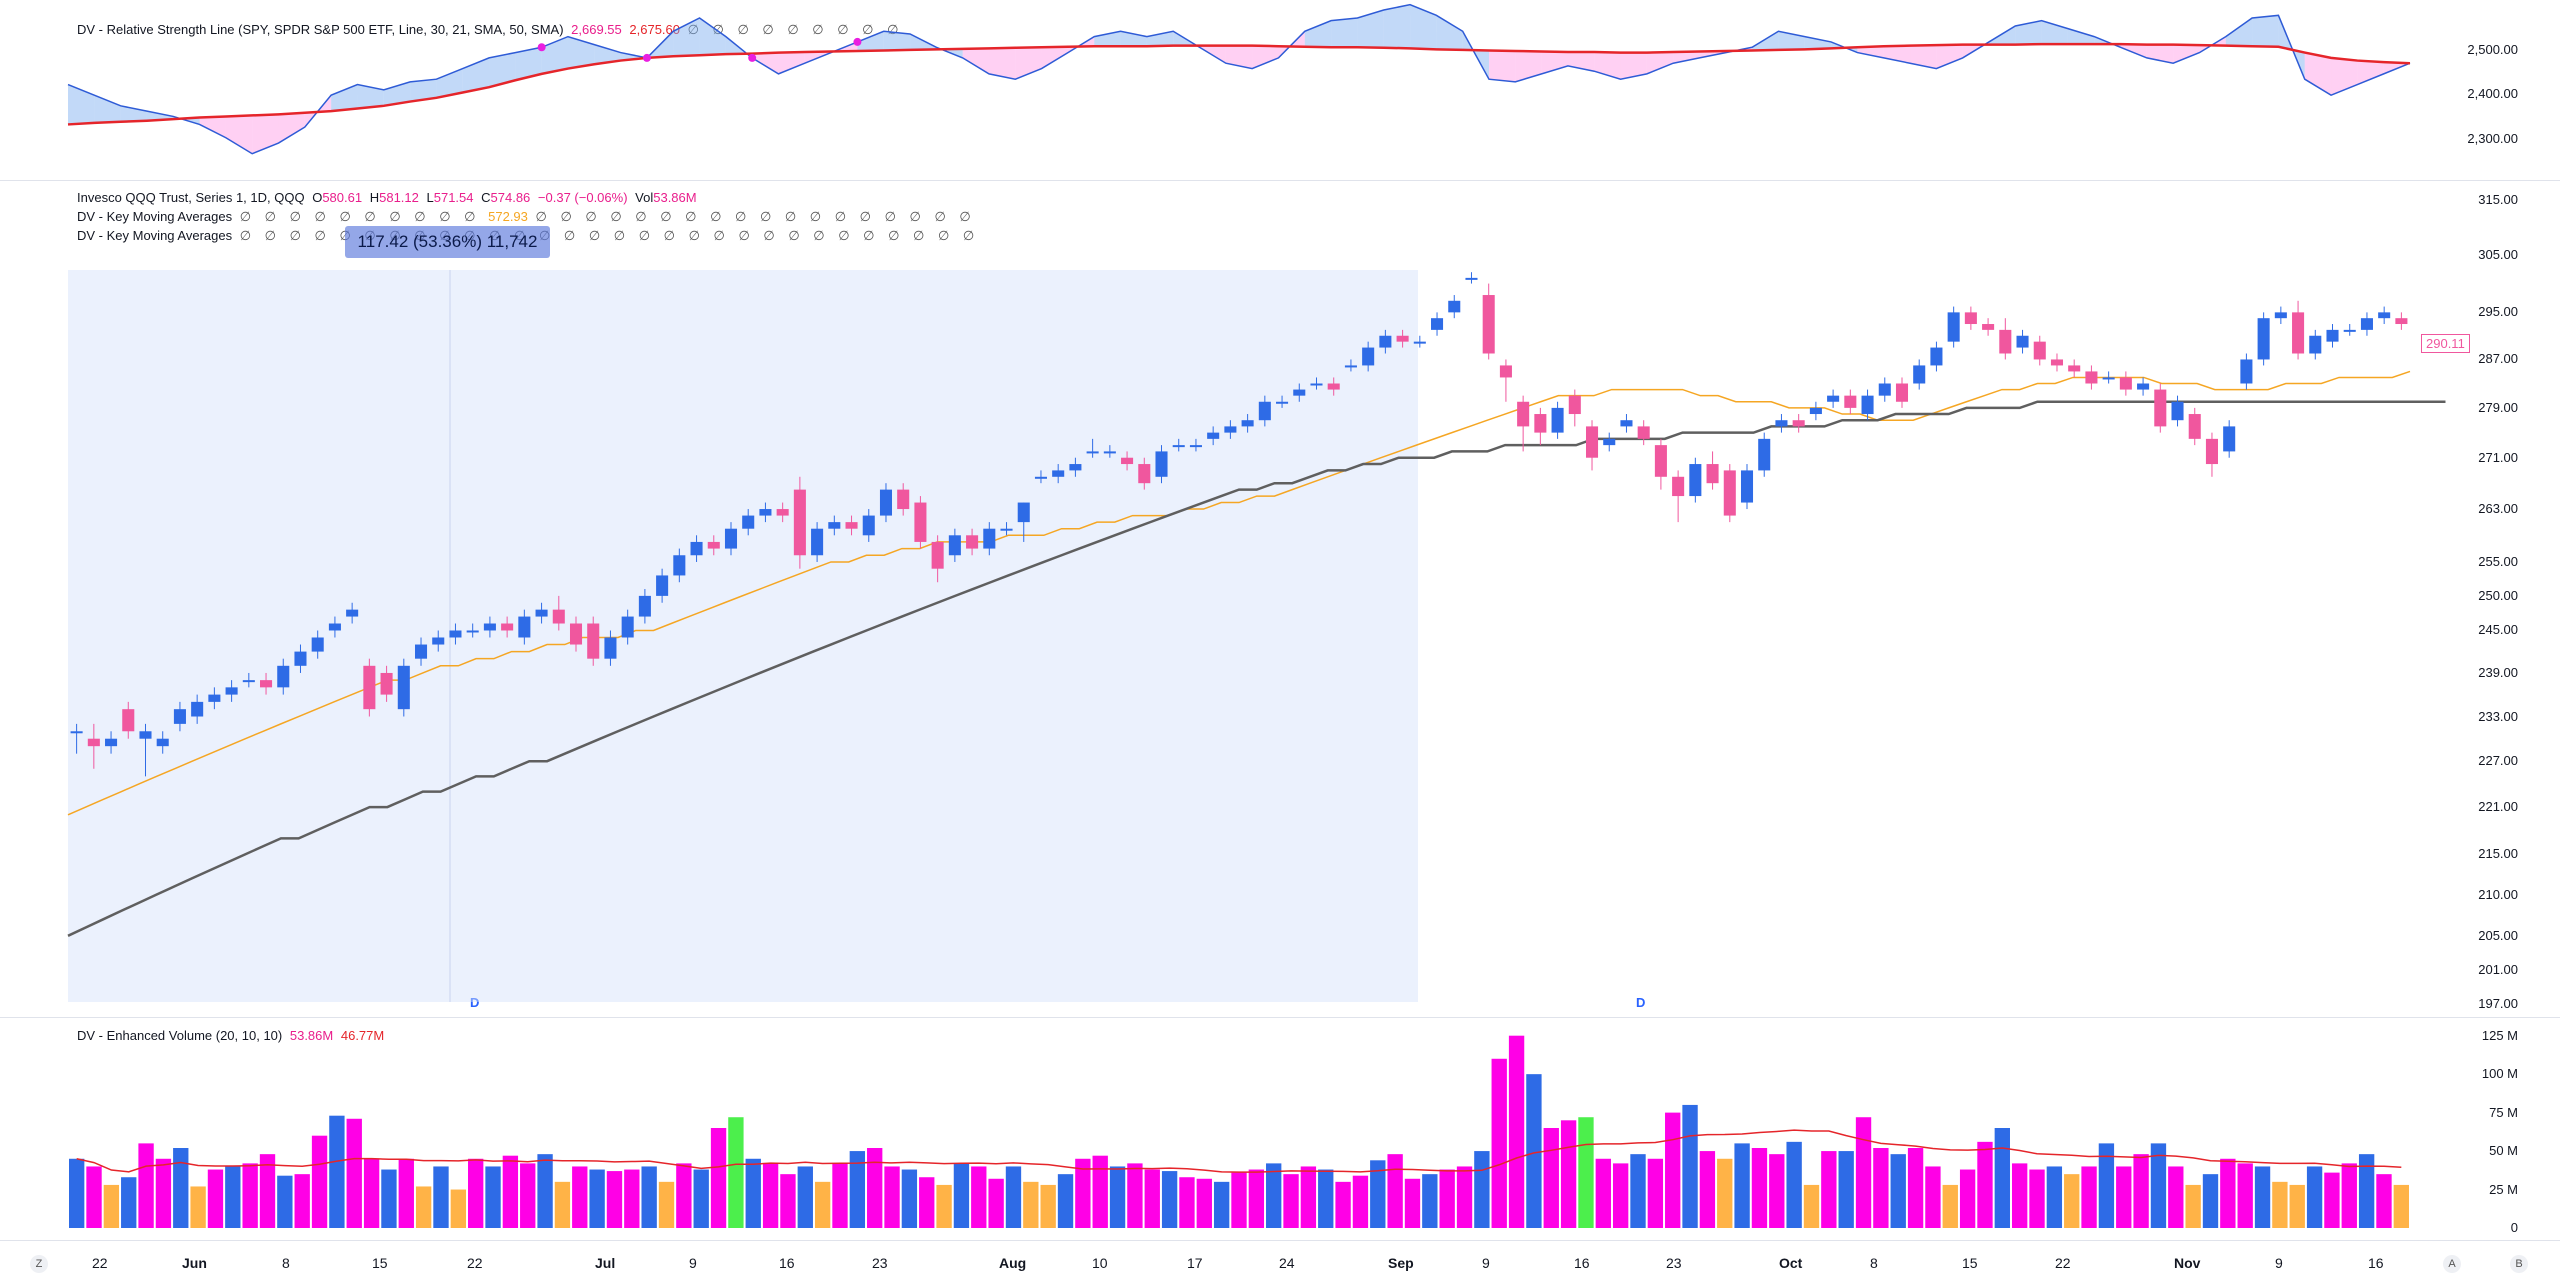 Image resolution: width=2560 pixels, height=1288 pixels. I want to click on divider-xaxis, so click(1280, 1240).